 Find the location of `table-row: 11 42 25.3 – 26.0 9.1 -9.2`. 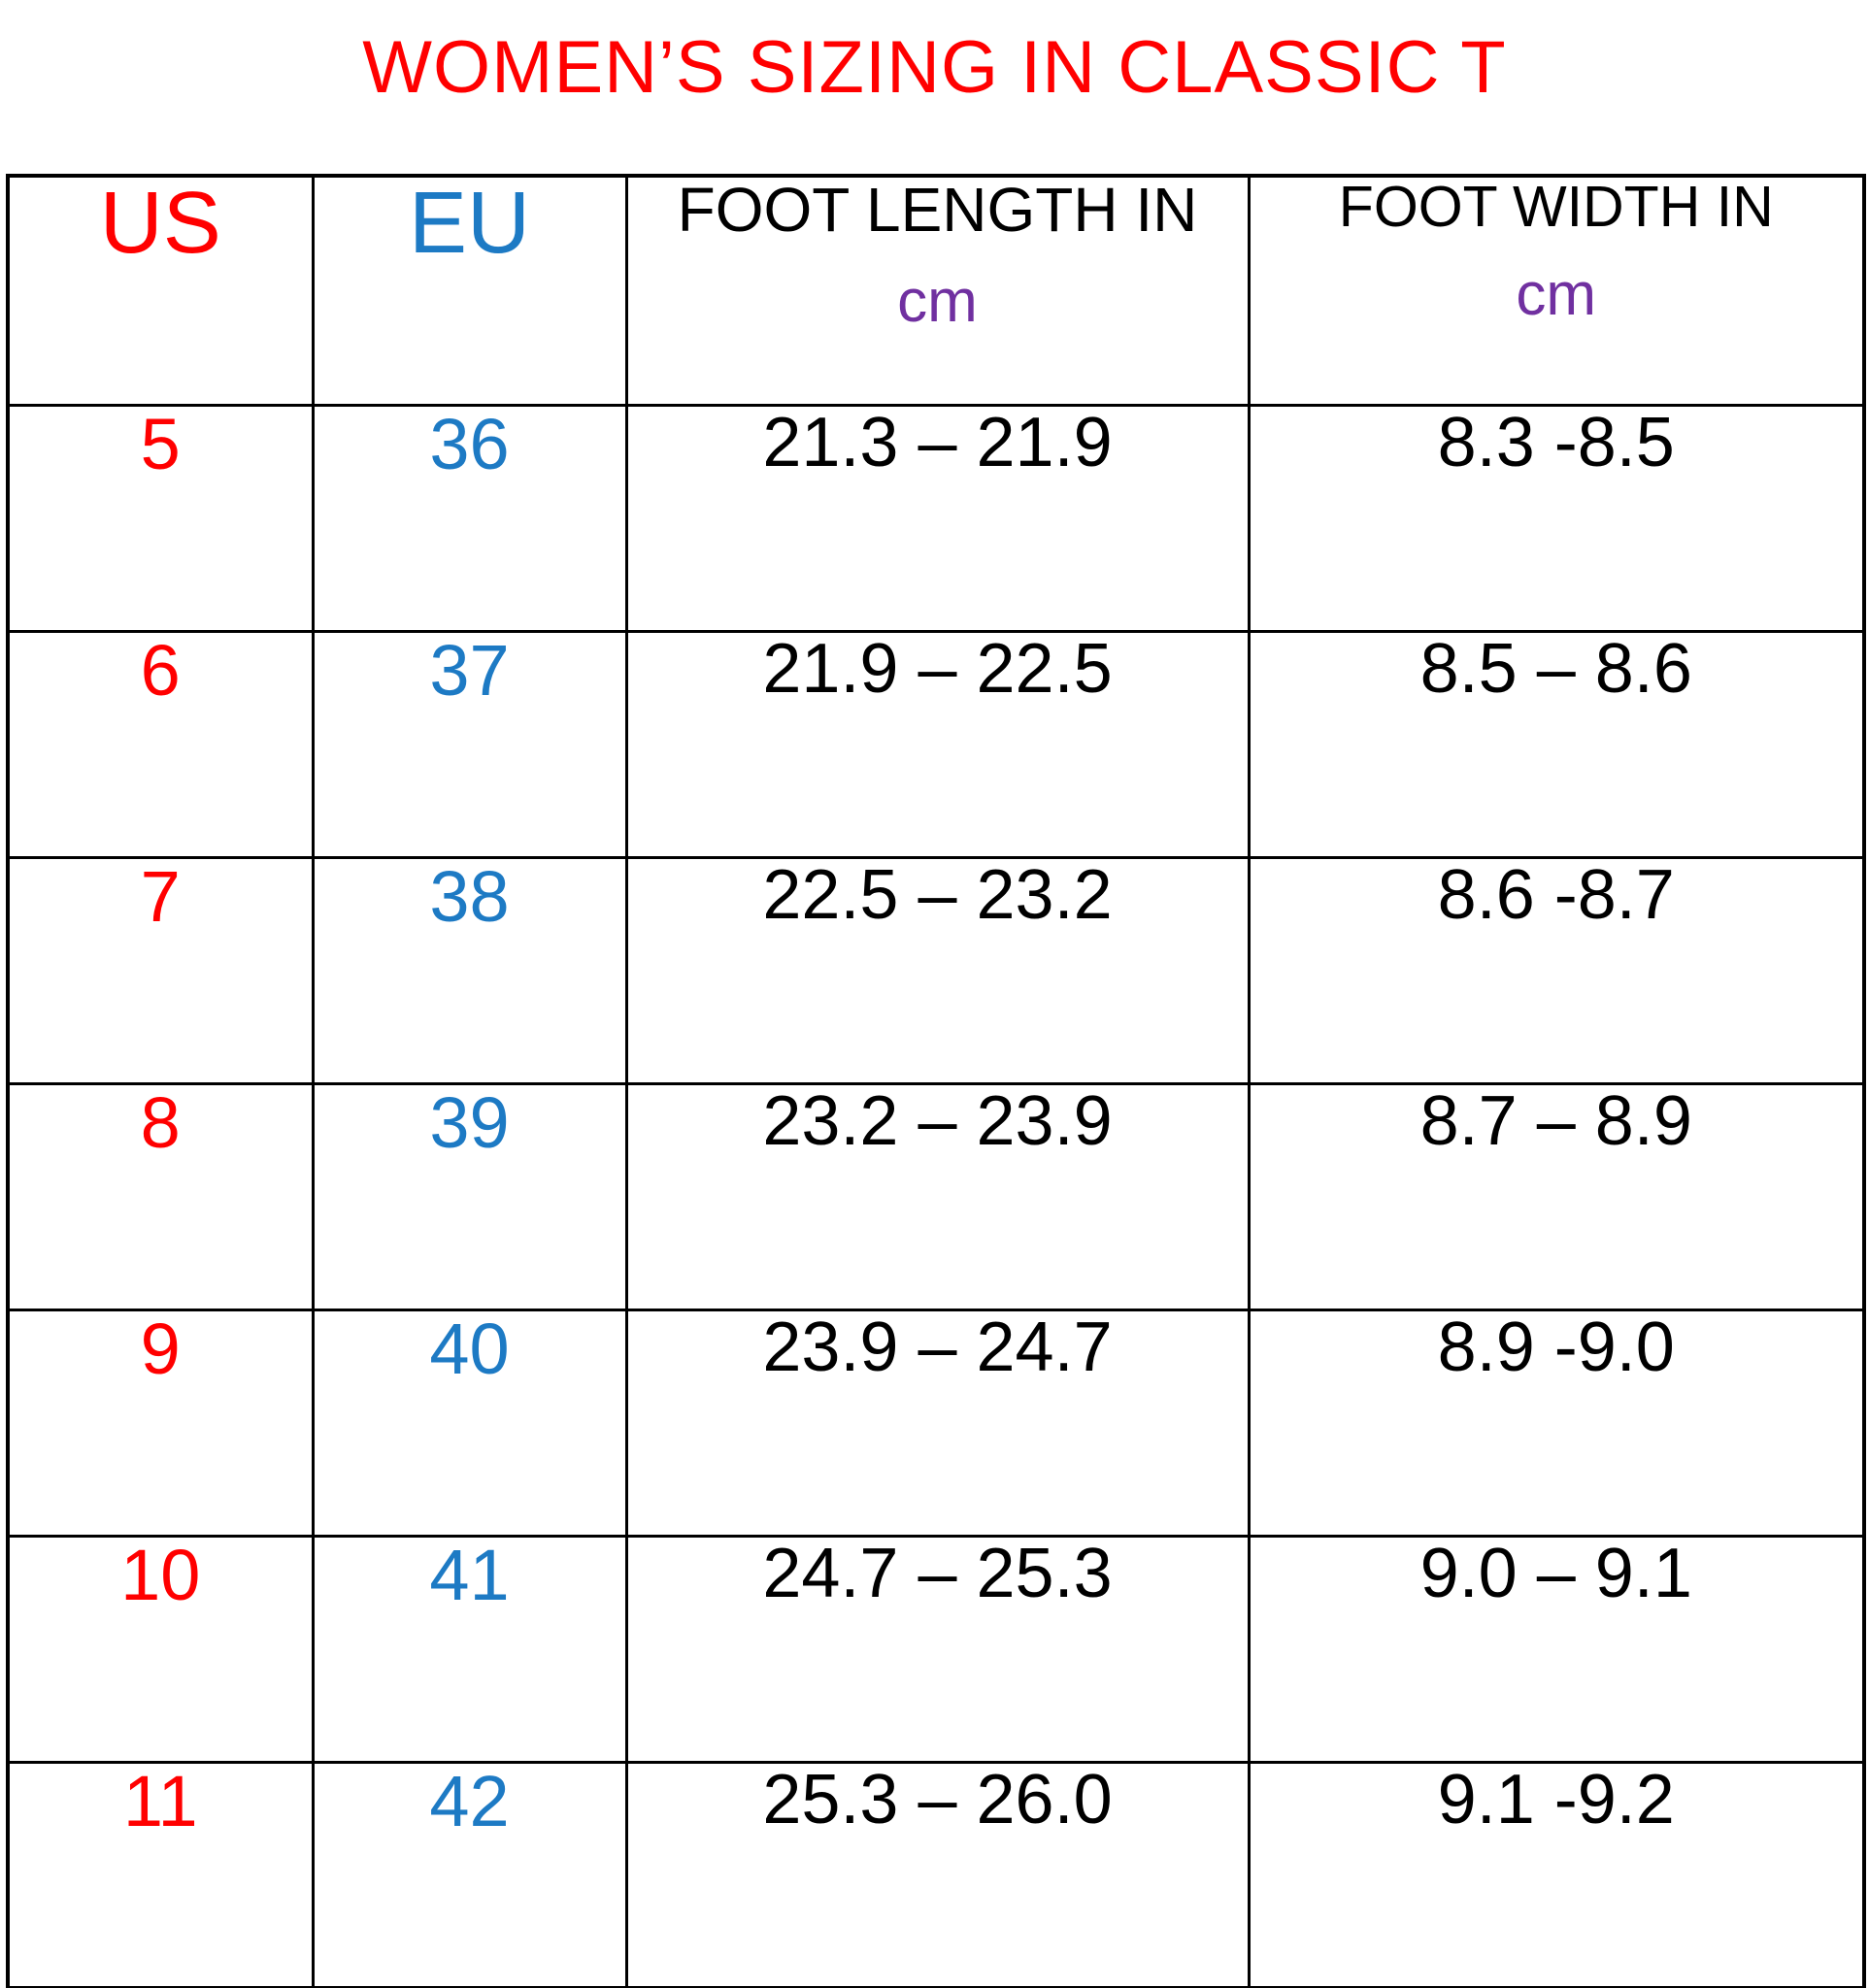

table-row: 11 42 25.3 – 26.0 9.1 -9.2 is located at coordinates (936, 1874).